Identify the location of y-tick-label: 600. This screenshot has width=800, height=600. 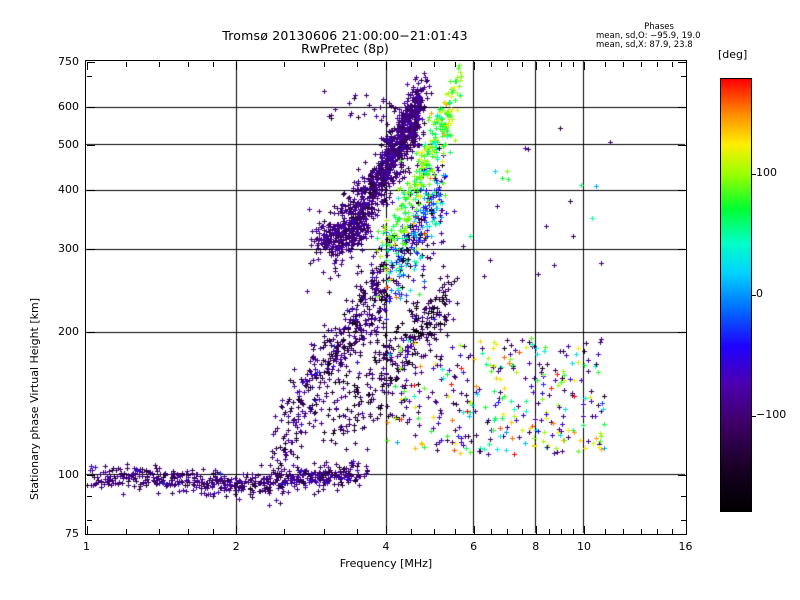
(68, 107).